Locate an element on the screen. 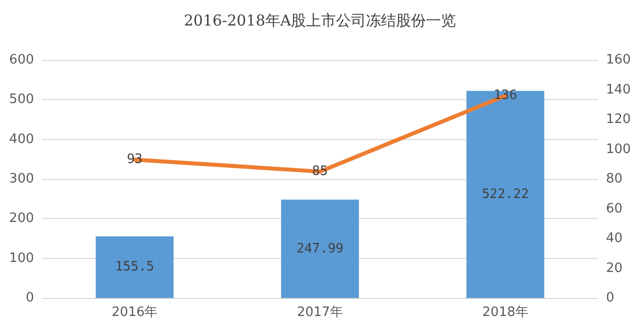  x-tick-label: 2016年 is located at coordinates (135, 312).